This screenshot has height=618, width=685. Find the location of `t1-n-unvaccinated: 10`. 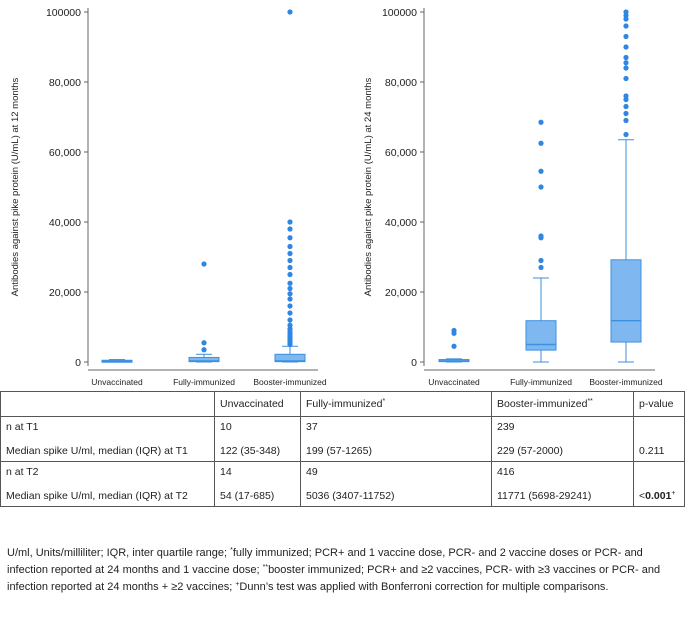

t1-n-unvaccinated: 10 is located at coordinates (226, 427).